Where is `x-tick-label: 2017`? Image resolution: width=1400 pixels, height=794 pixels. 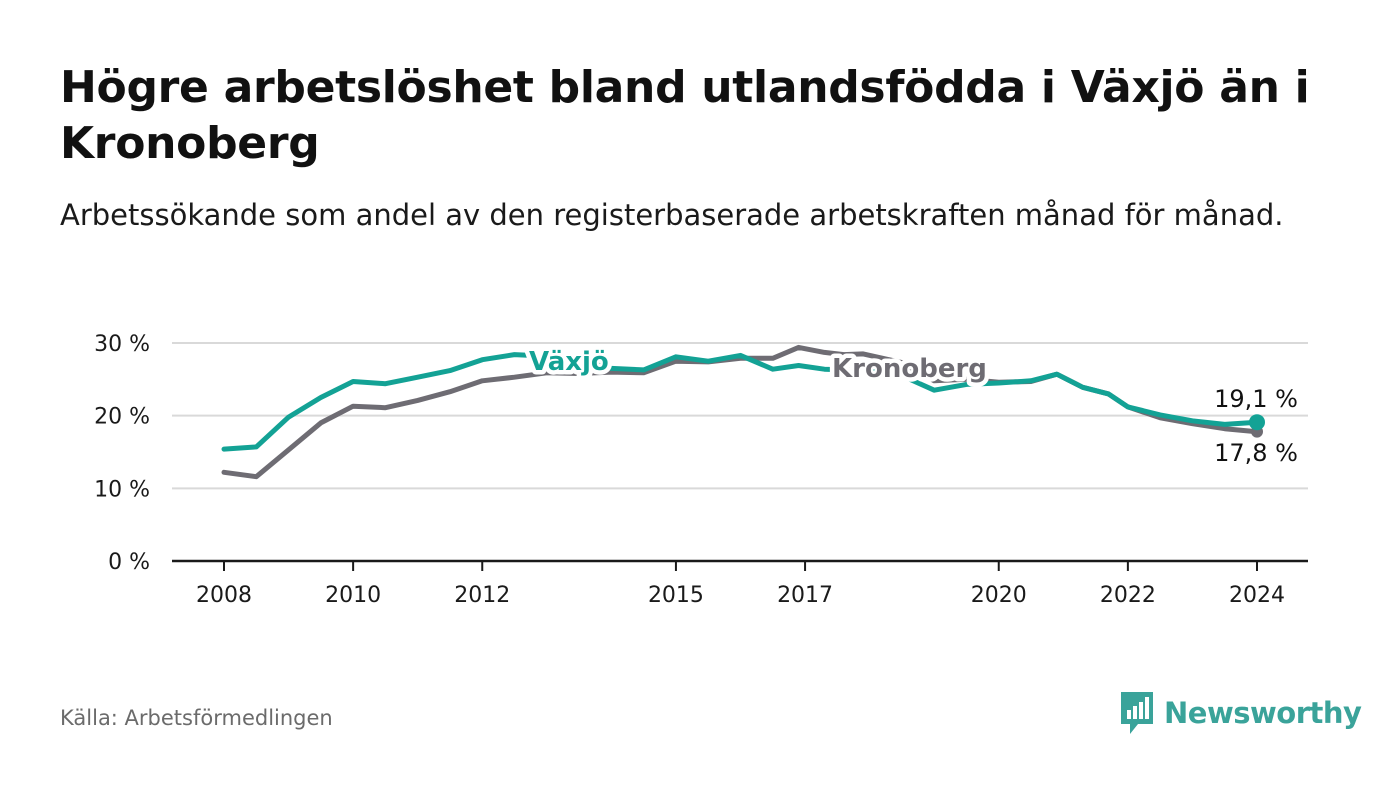 x-tick-label: 2017 is located at coordinates (805, 595).